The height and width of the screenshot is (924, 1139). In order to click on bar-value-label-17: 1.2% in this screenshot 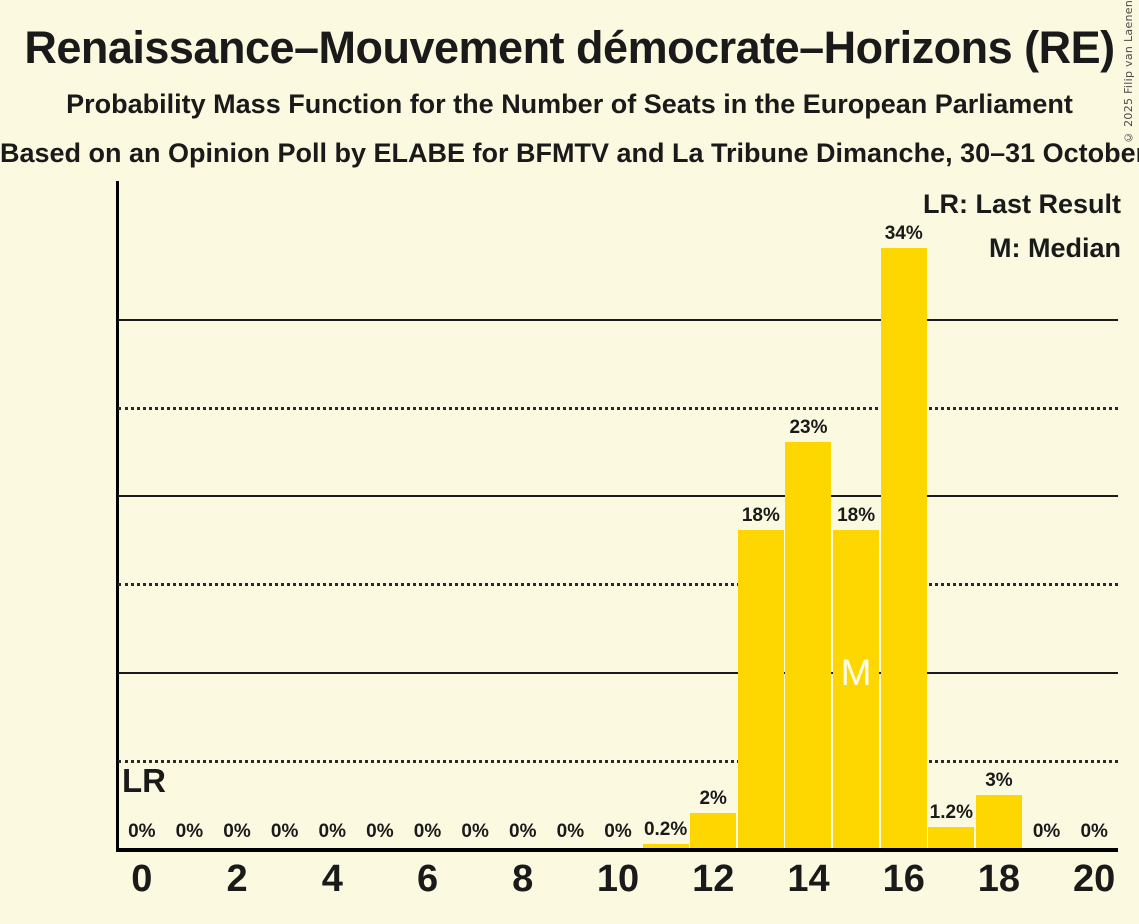, I will do `click(951, 812)`.